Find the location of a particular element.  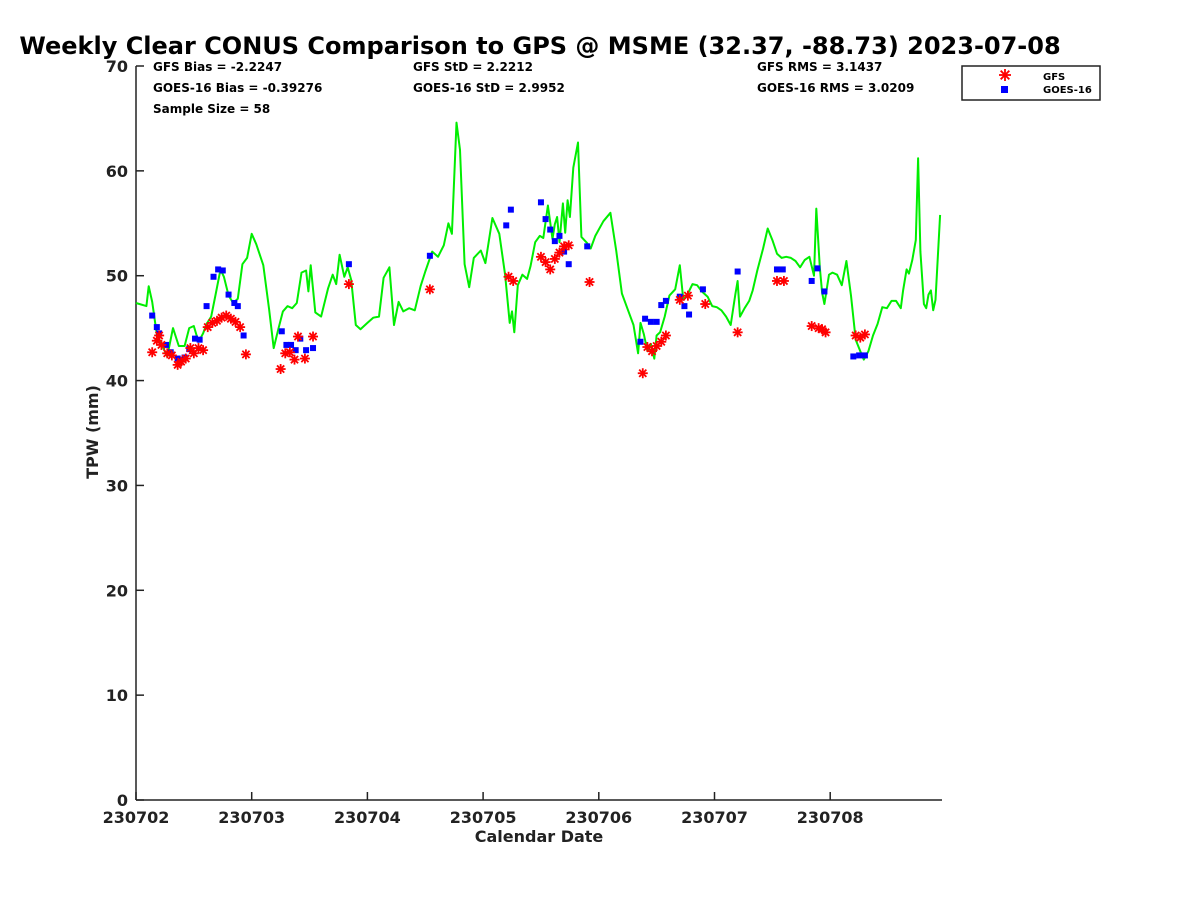

legend-gfs-marker is located at coordinates (1005, 75).